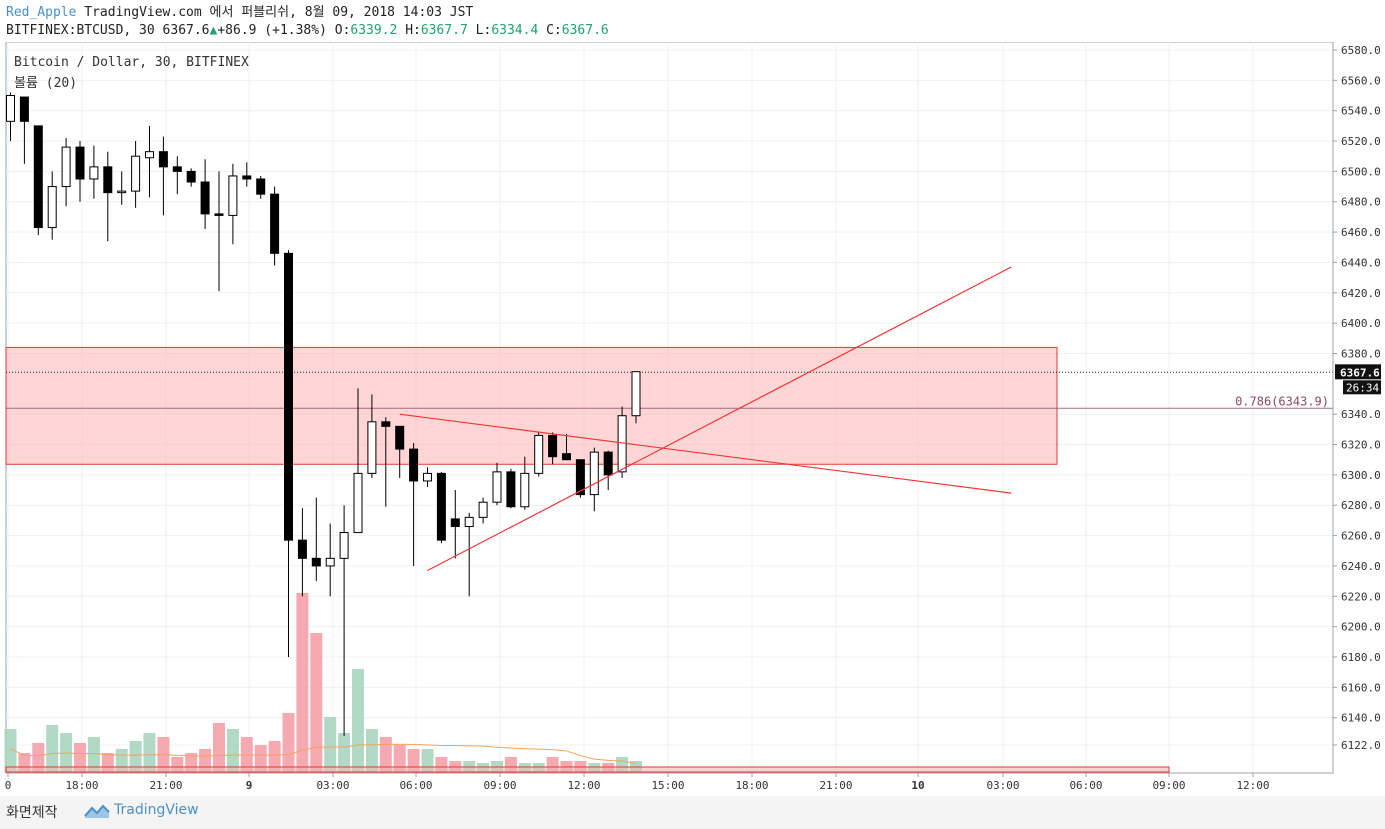  I want to click on footer-bar: 화면제작 TradingView, so click(692, 812).